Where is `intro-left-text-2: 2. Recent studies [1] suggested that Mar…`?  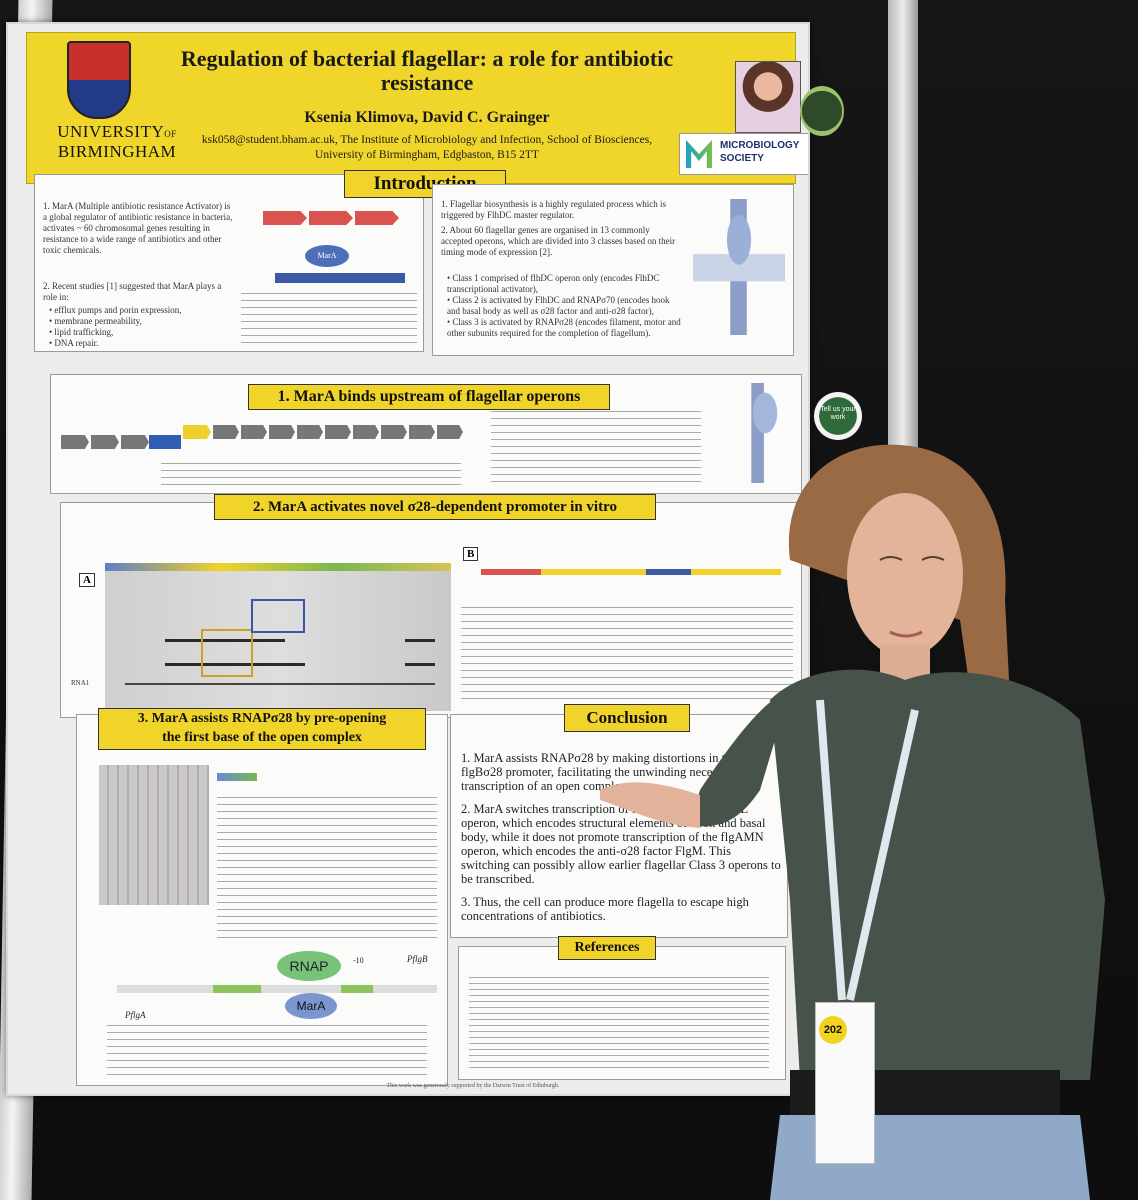 intro-left-text-2: 2. Recent studies [1] suggested that Mar… is located at coordinates (132, 291).